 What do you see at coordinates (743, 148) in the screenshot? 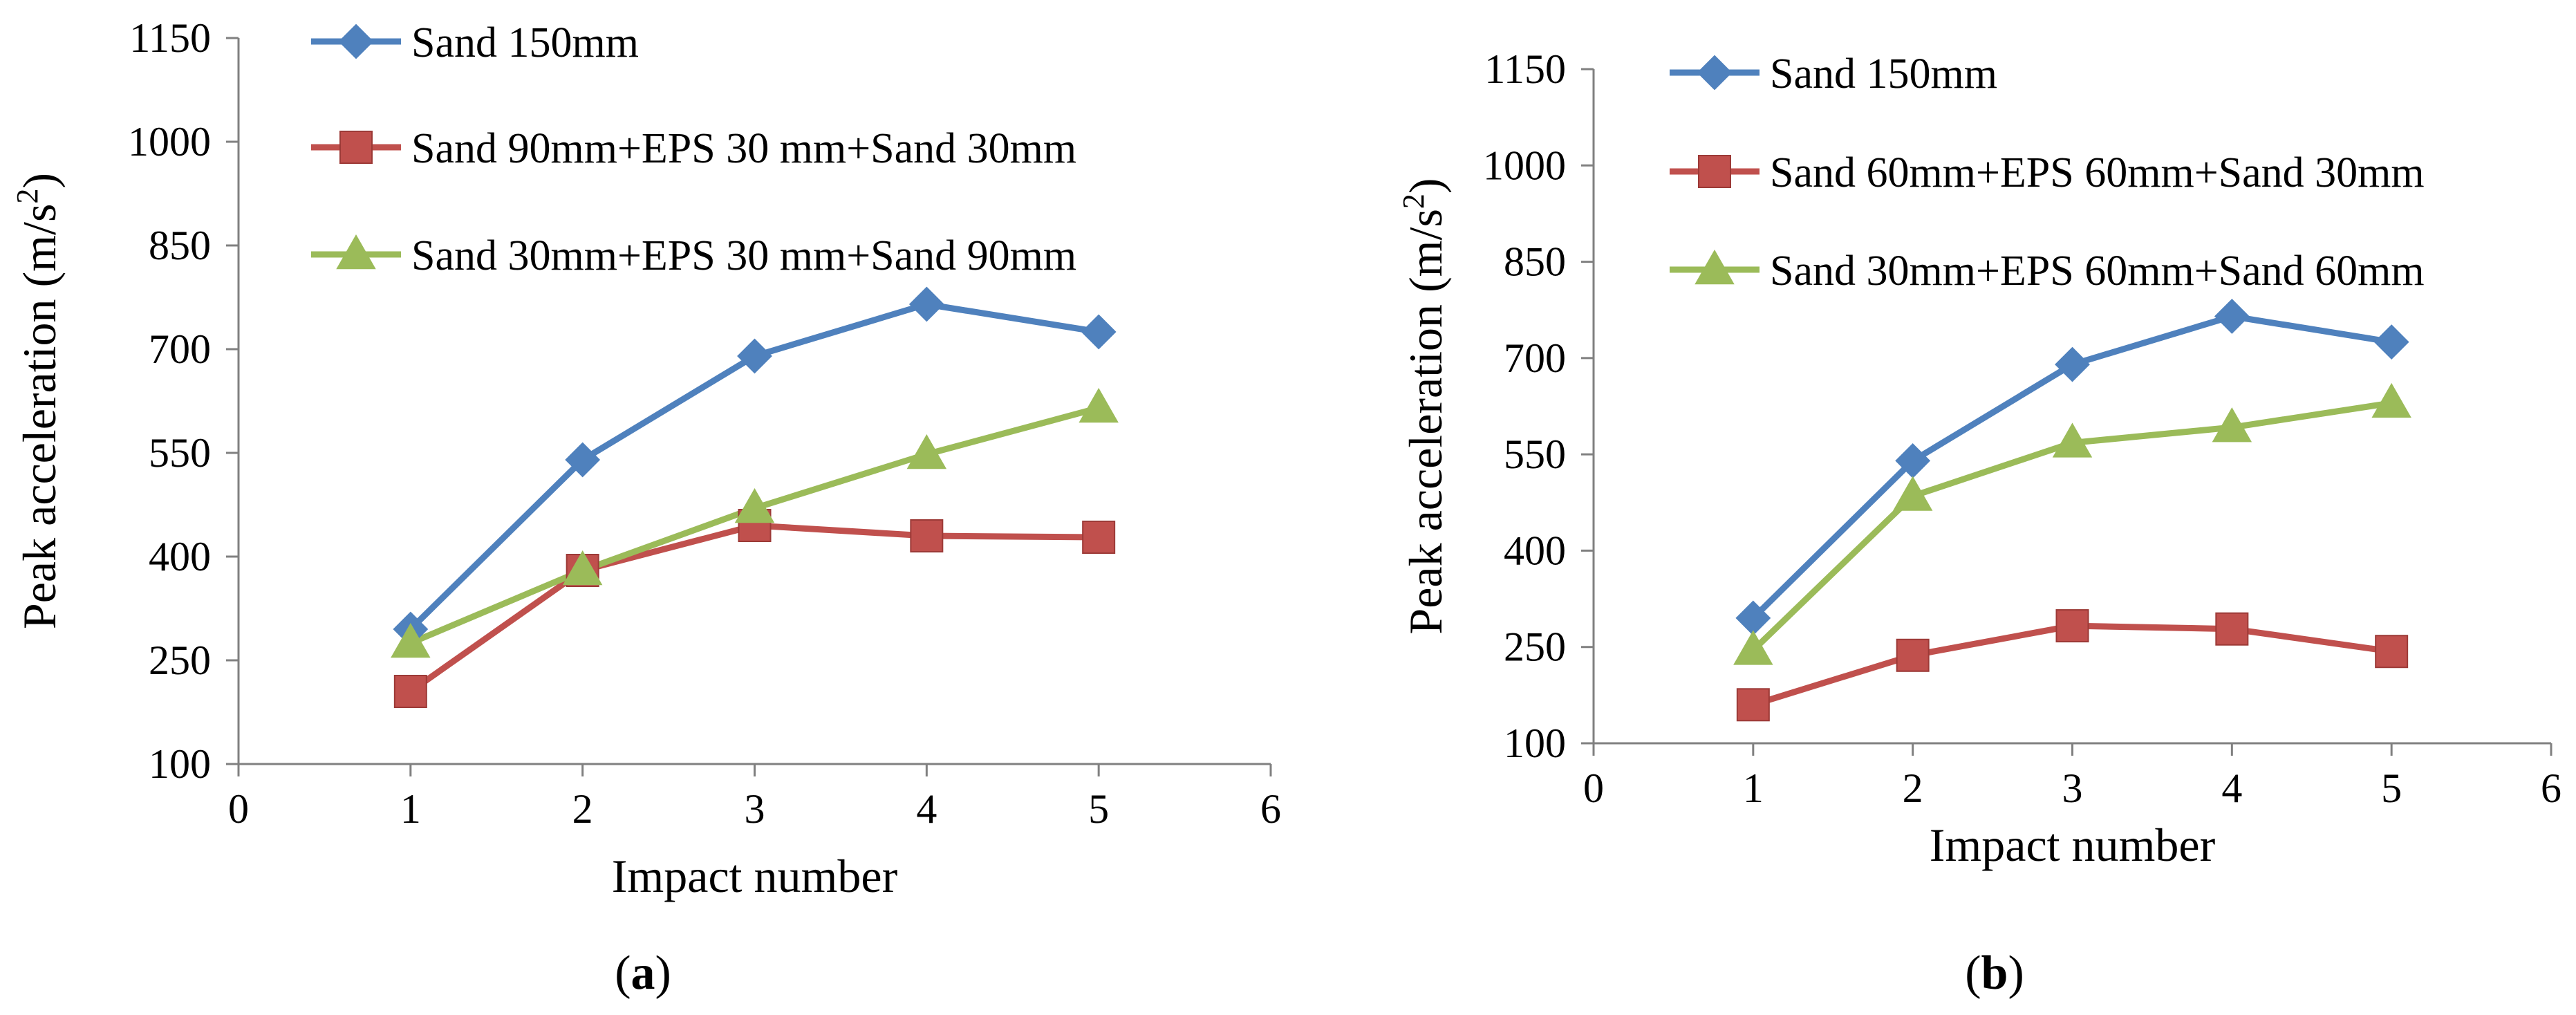
I see `legend-entry-2: Sand 90mm+EPS 30 mm+Sand 30mm` at bounding box center [743, 148].